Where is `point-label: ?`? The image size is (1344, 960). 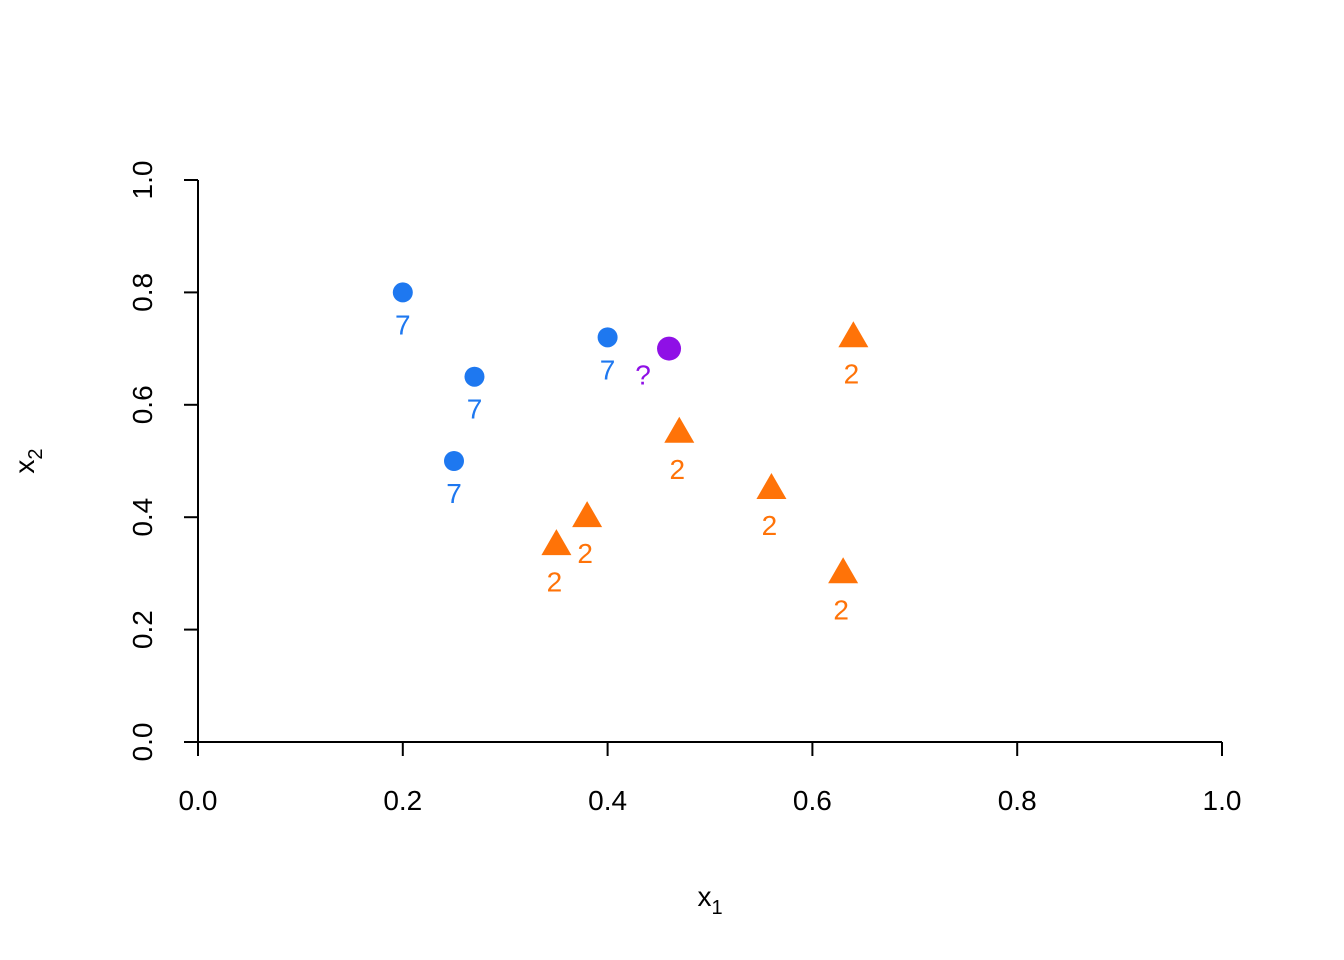
point-label: ? is located at coordinates (643, 375).